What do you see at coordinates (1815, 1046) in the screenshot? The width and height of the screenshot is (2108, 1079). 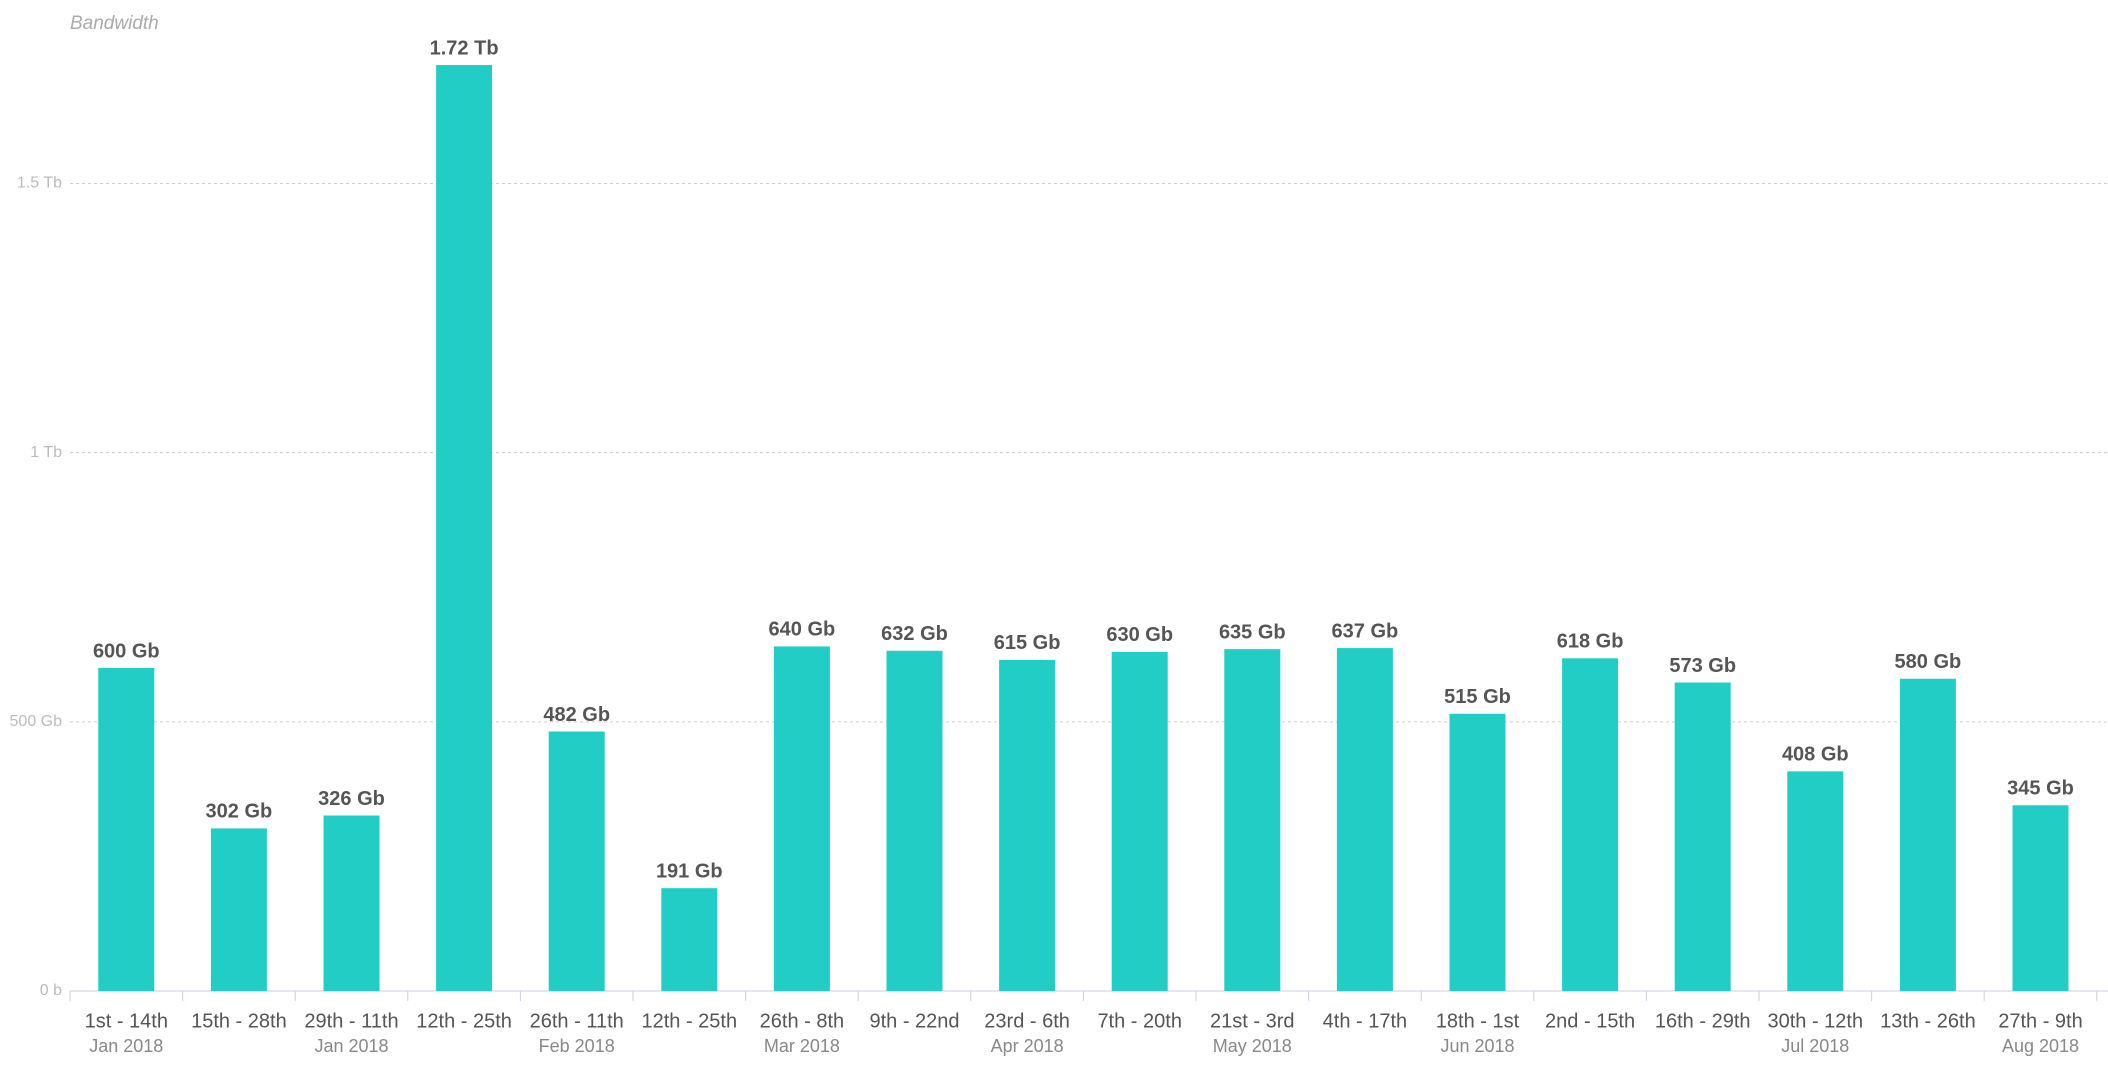 I see `x-tick-sublabel: Jul 2018` at bounding box center [1815, 1046].